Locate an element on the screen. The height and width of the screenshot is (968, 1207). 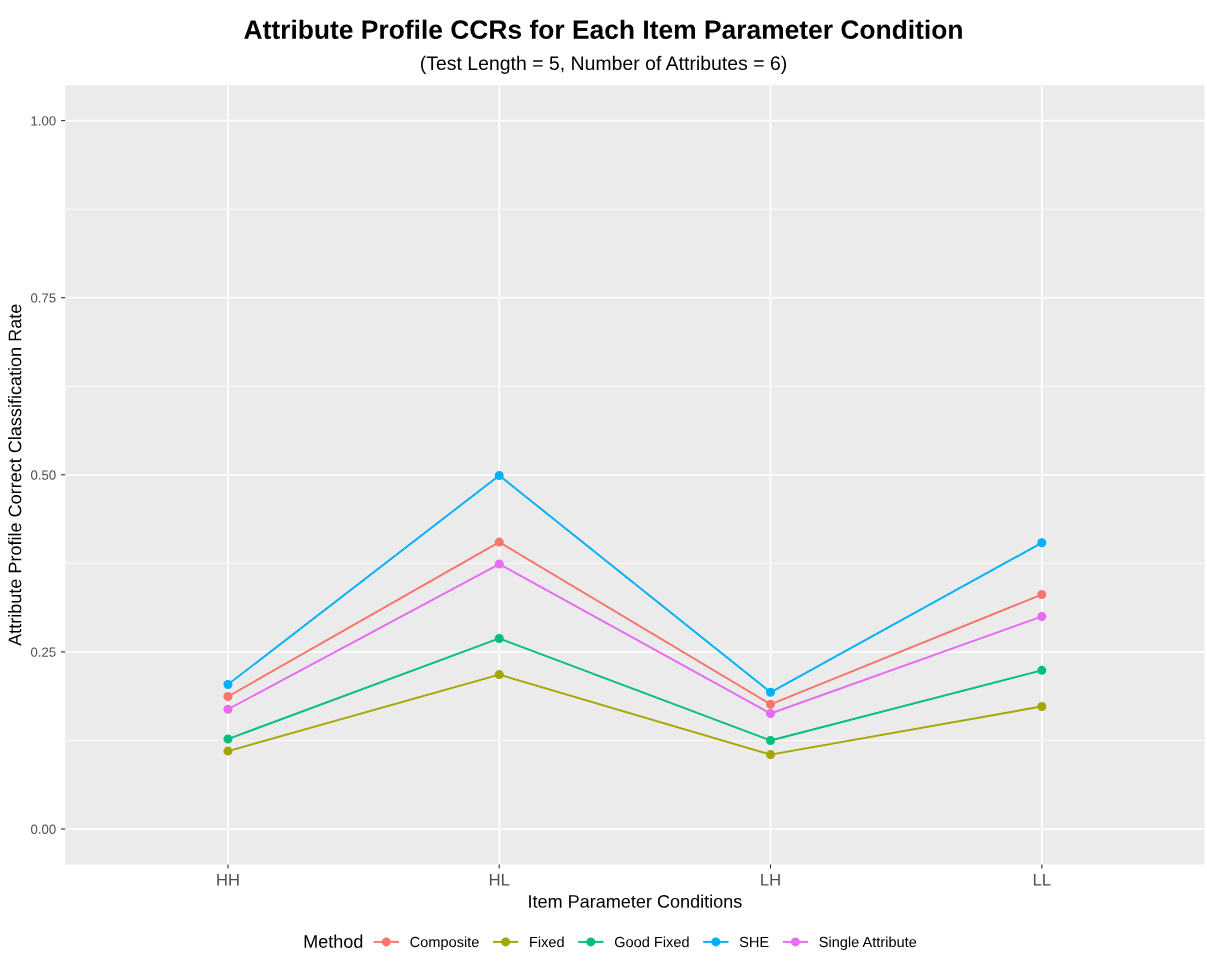
y-tick-label: 0.25 is located at coordinates (43, 652).